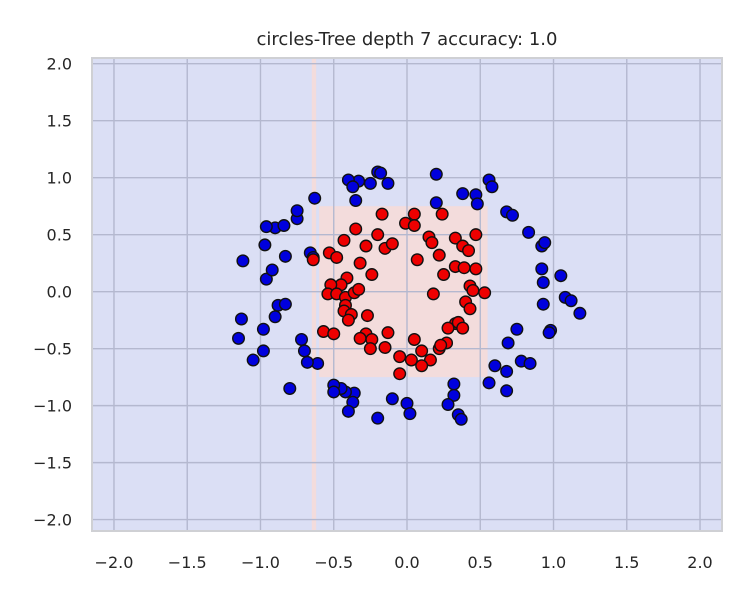 The height and width of the screenshot is (600, 750). What do you see at coordinates (553, 562) in the screenshot?
I see `x-tick-label: 1.0` at bounding box center [553, 562].